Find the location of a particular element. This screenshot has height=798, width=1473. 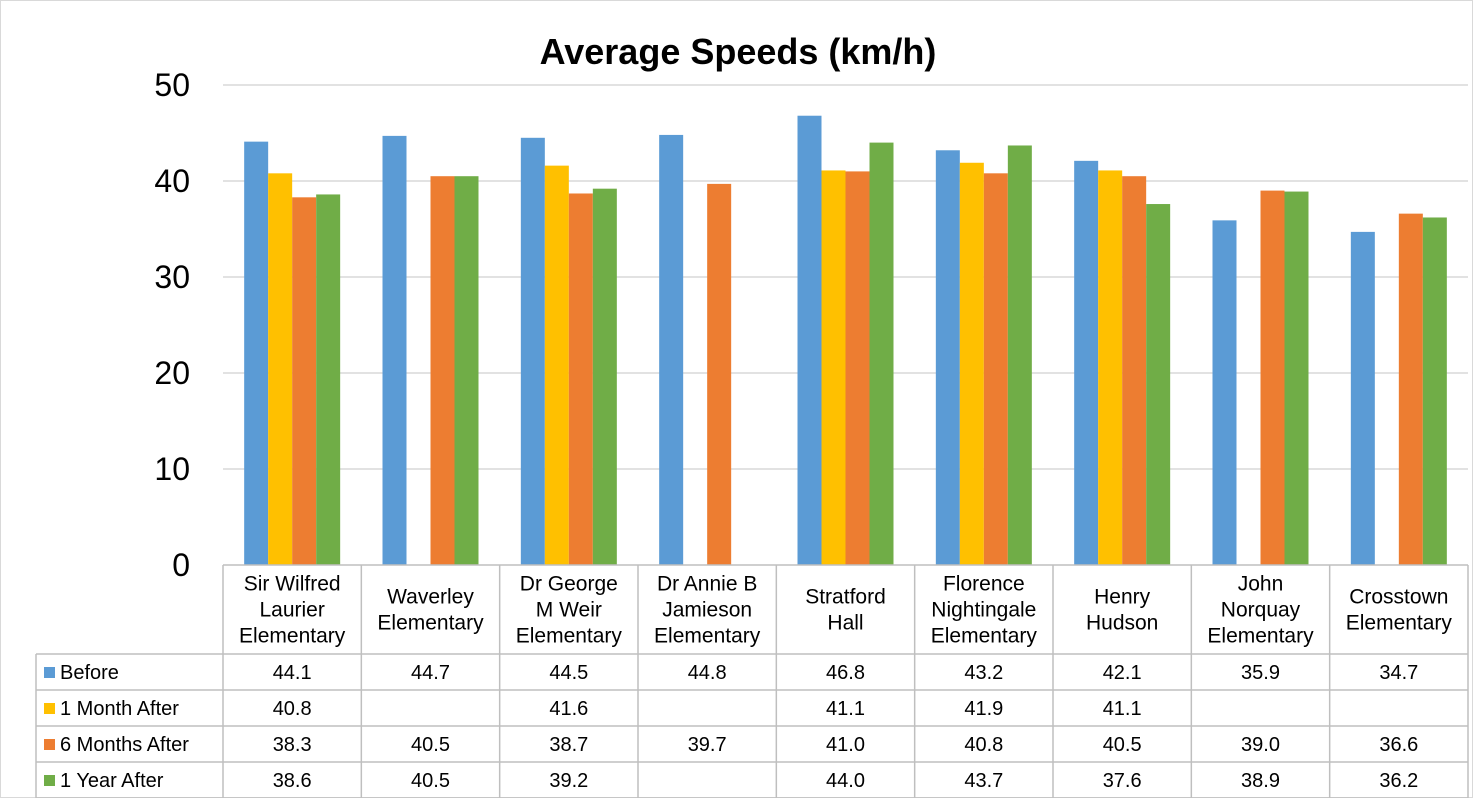

data-label: 44.1 is located at coordinates (292, 673).